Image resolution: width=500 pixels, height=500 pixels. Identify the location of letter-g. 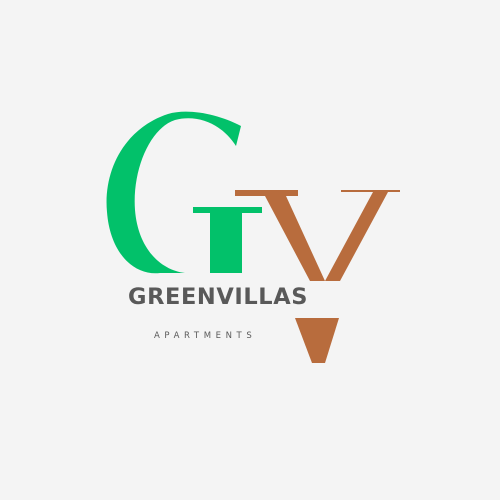
(184, 192).